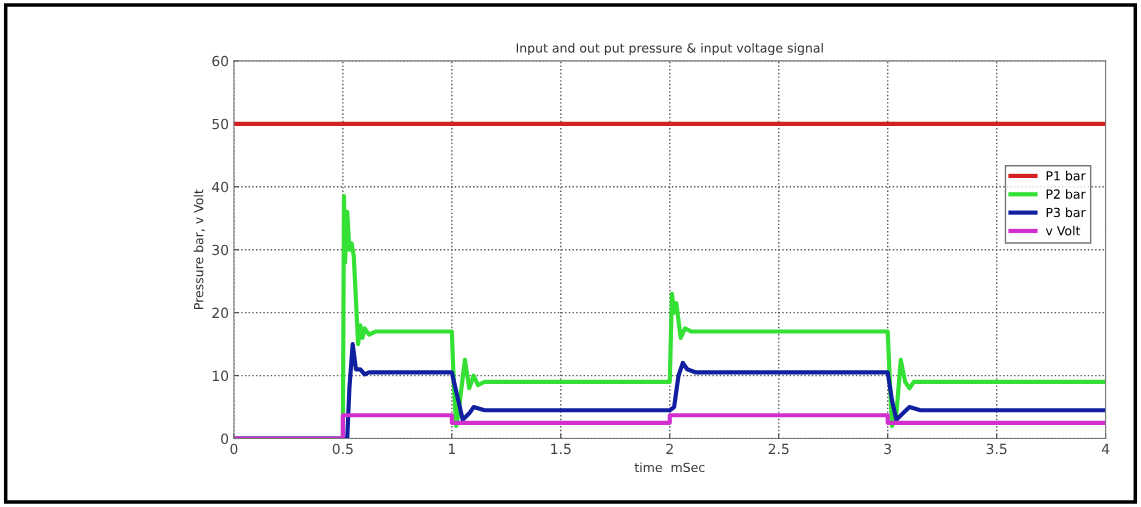 The height and width of the screenshot is (507, 1141). Describe the element at coordinates (1066, 212) in the screenshot. I see `legend-label: P3 bar` at that location.